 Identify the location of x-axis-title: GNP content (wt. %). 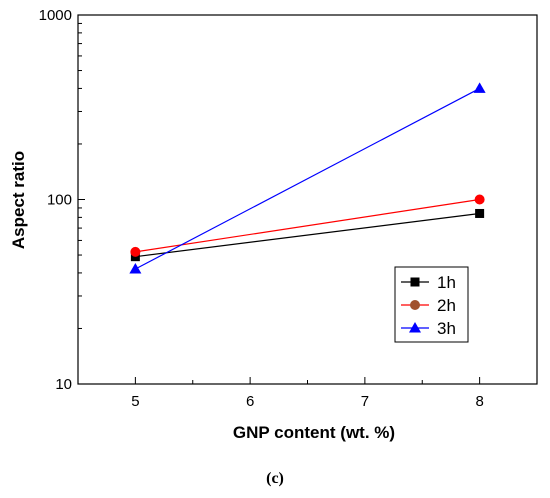
(314, 432).